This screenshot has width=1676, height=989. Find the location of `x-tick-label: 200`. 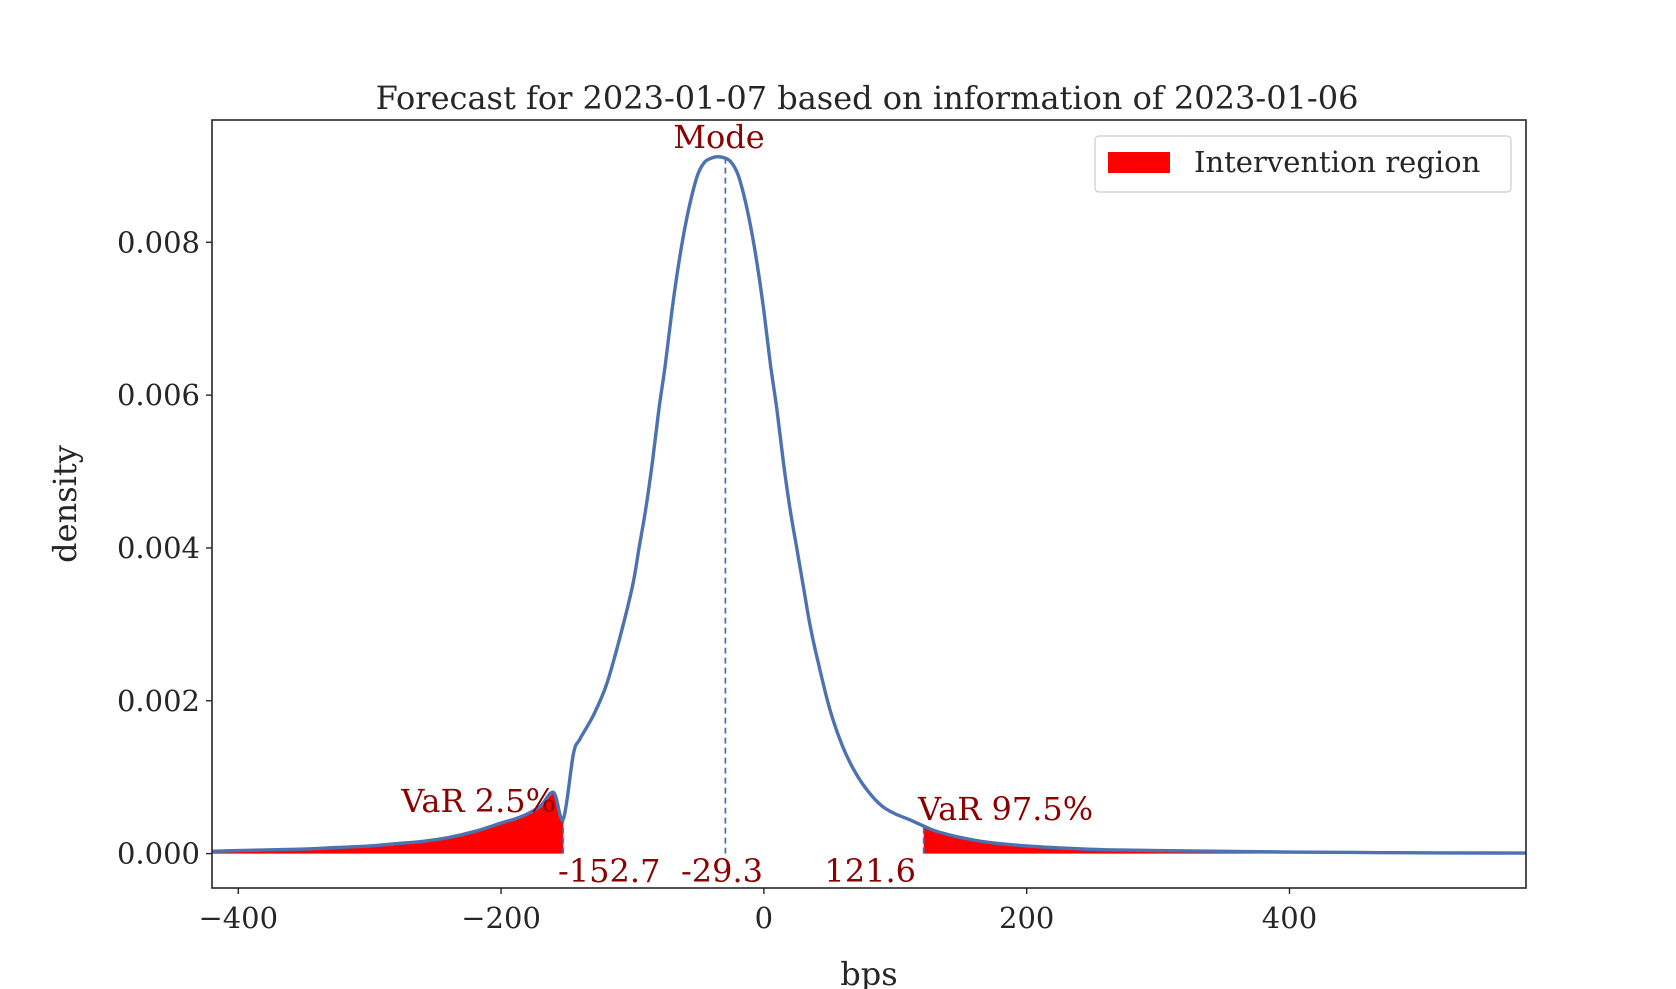

x-tick-label: 200 is located at coordinates (1026, 918).